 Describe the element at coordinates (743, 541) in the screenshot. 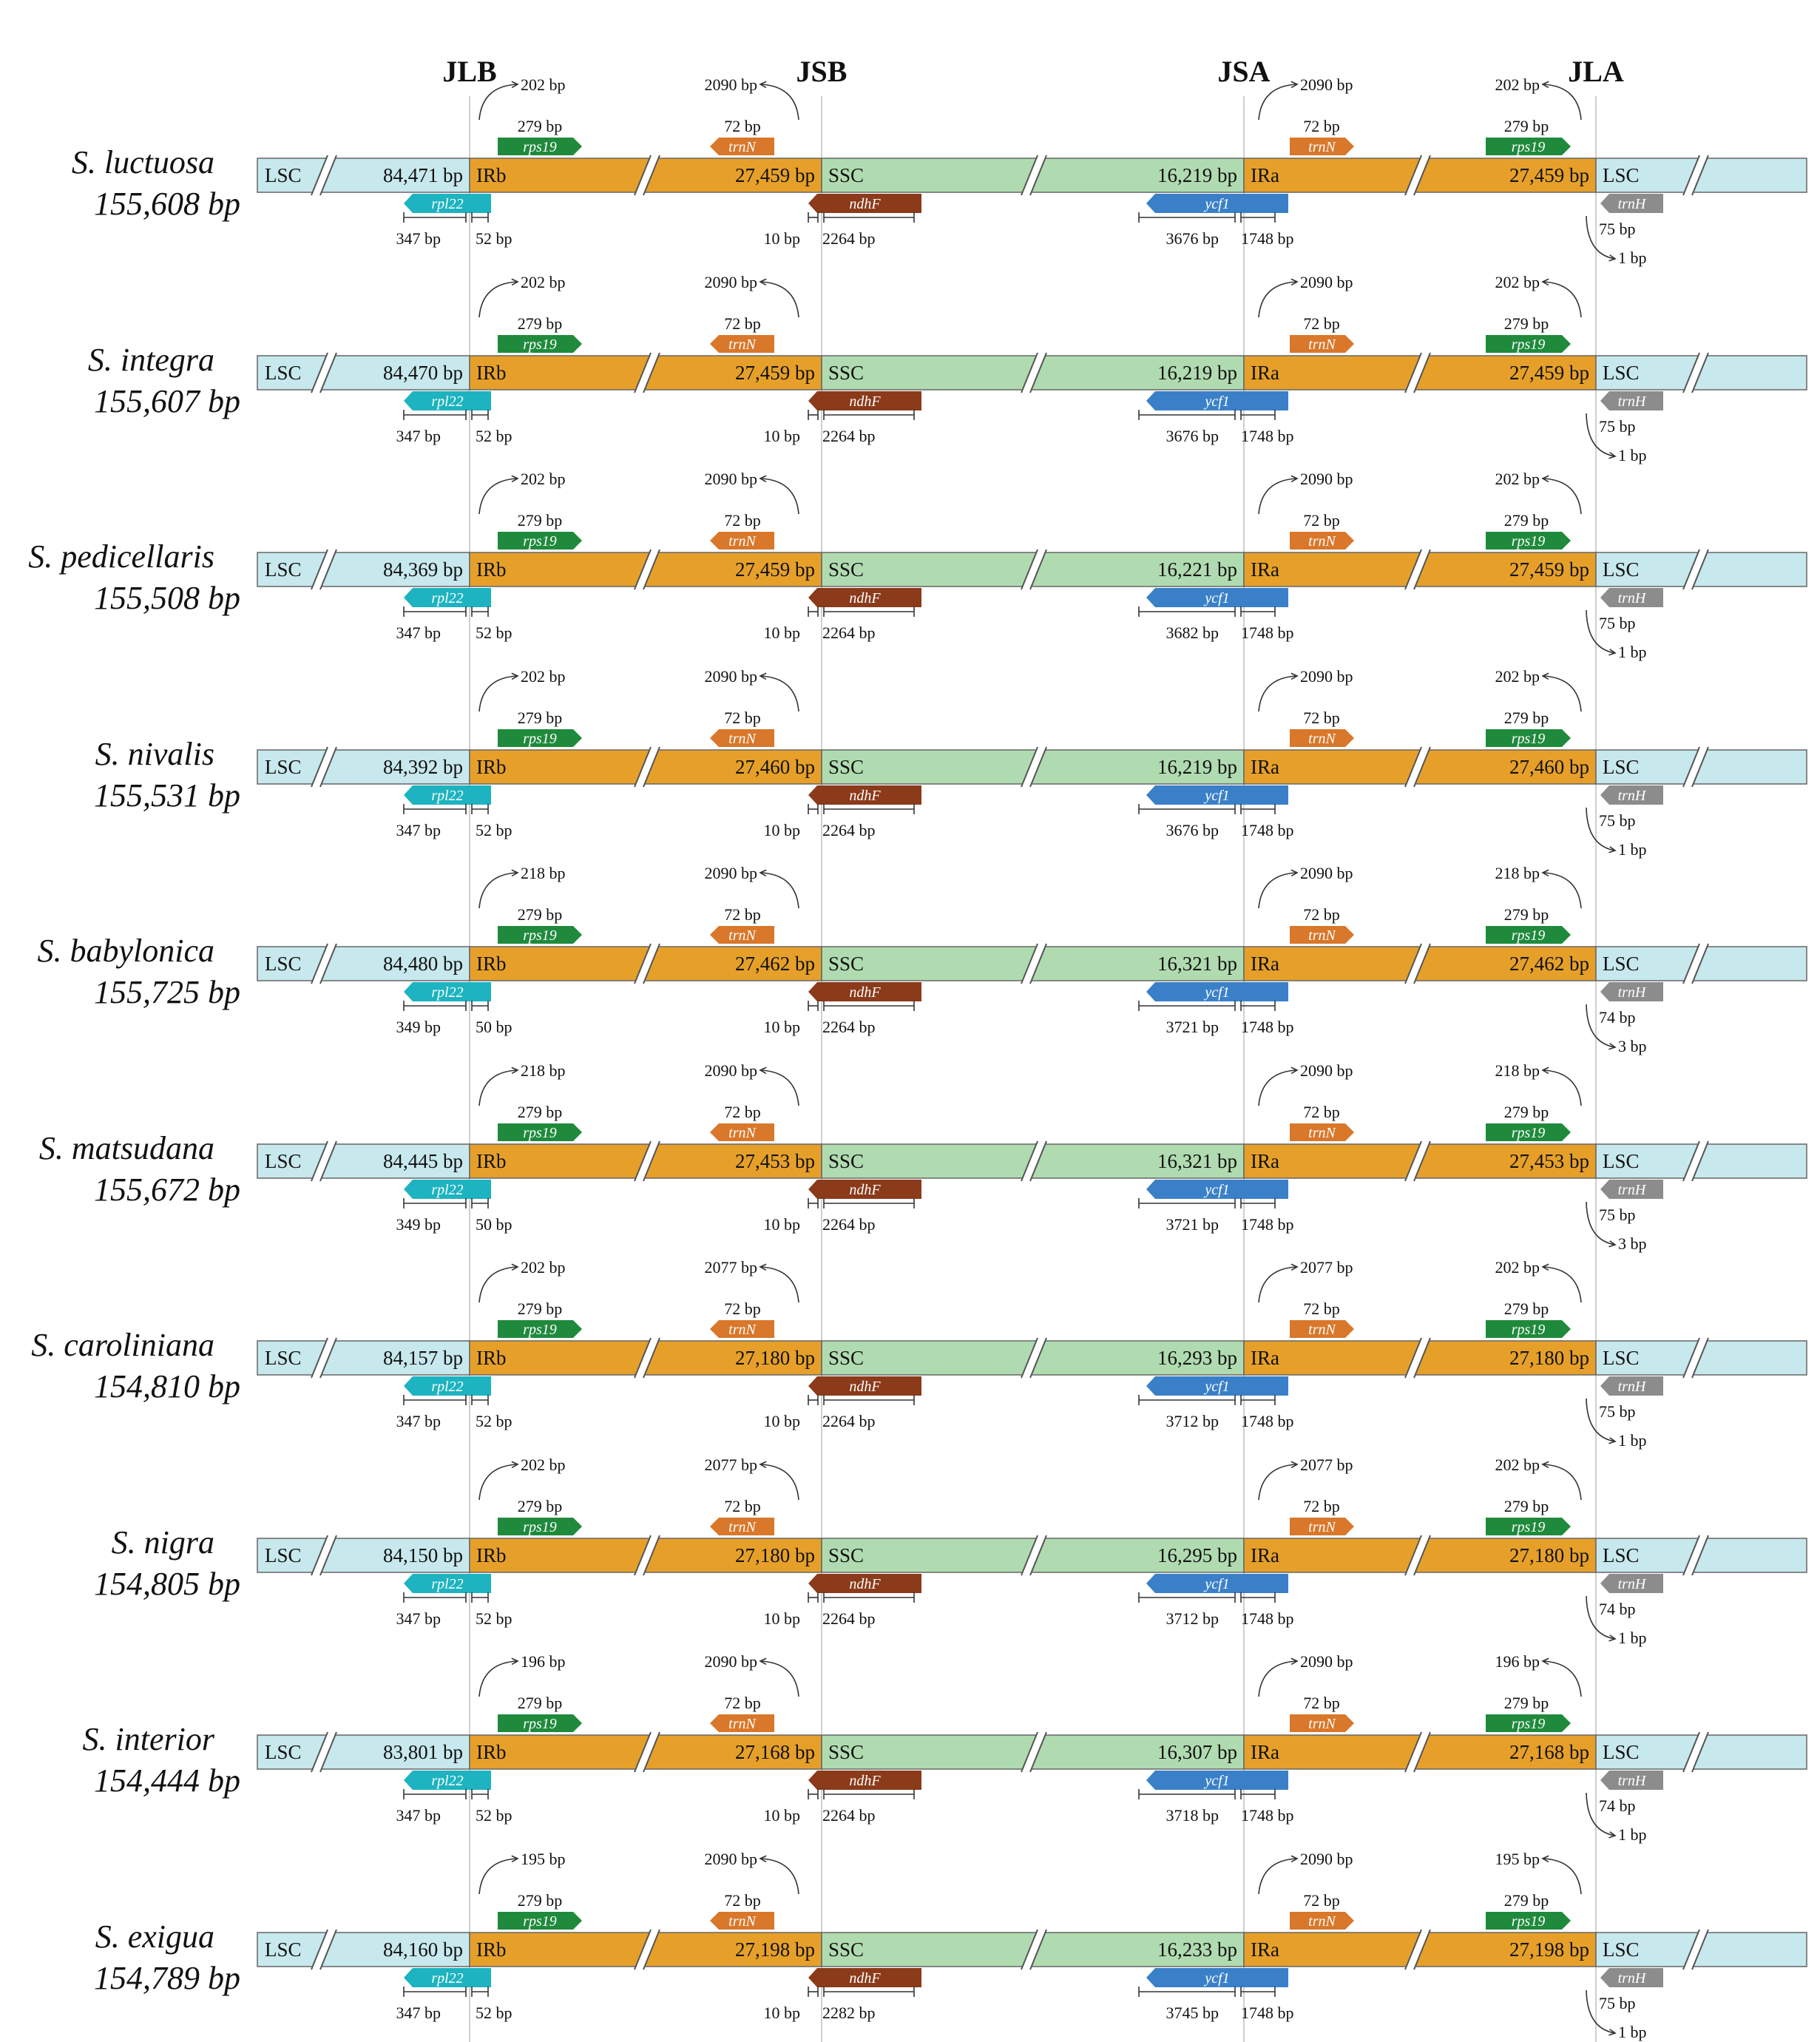

I see `trnN-left-label: trnN` at that location.